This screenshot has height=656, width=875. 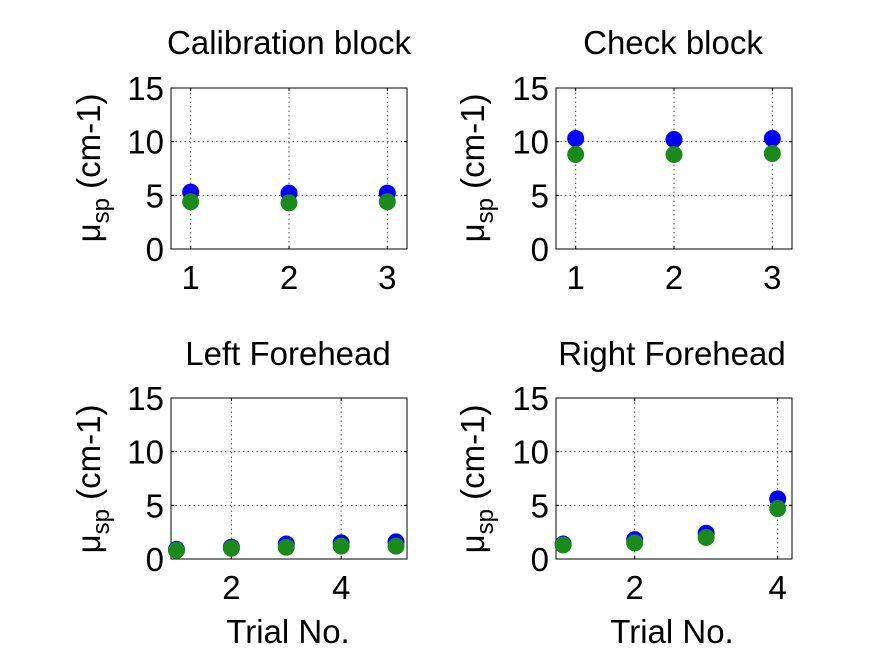 What do you see at coordinates (673, 42) in the screenshot?
I see `panel-title: Check block` at bounding box center [673, 42].